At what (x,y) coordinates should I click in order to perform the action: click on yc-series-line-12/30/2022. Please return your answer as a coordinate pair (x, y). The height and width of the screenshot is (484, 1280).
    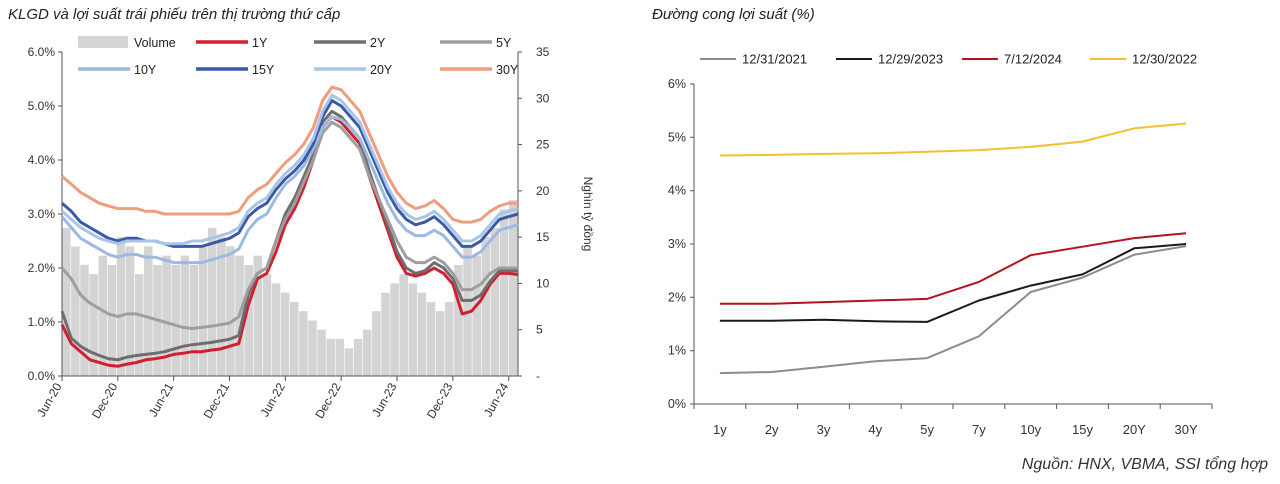
    Looking at the image, I should click on (953, 139).